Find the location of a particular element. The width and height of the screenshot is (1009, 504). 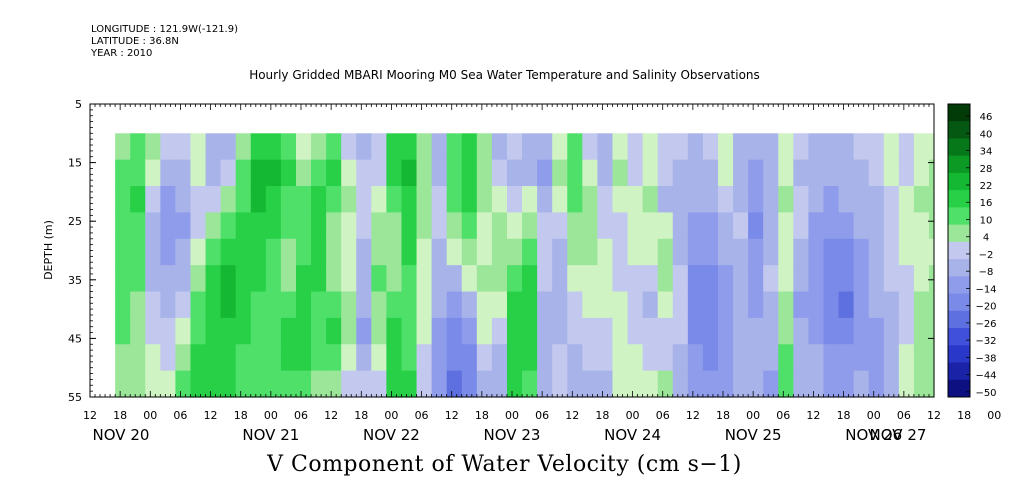

x-date-label: NOV 21 is located at coordinates (270, 435).